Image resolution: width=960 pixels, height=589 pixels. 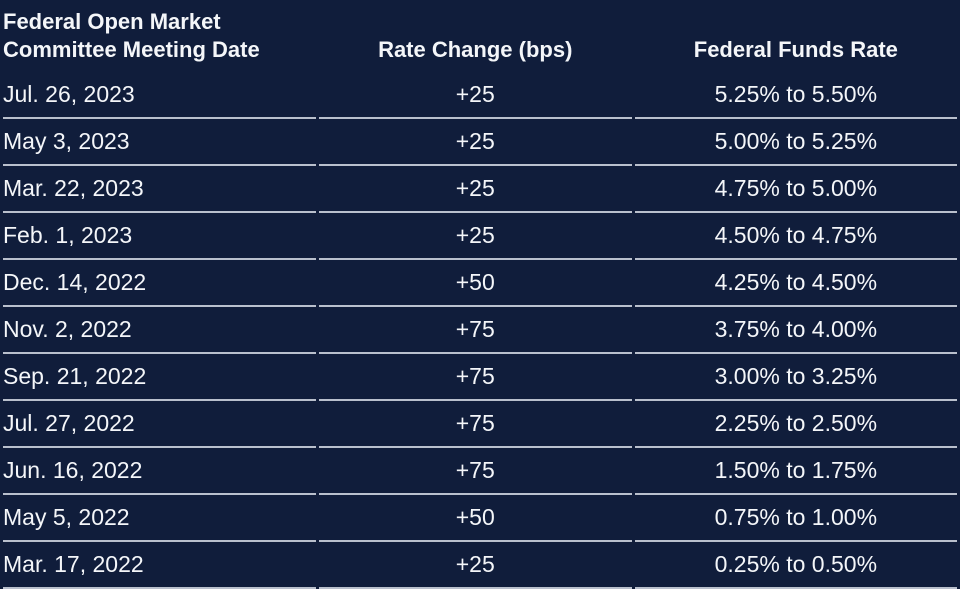 I want to click on table-row: Dec. 14, 2022 +50 4.25% to 4.50%, so click(x=480, y=283).